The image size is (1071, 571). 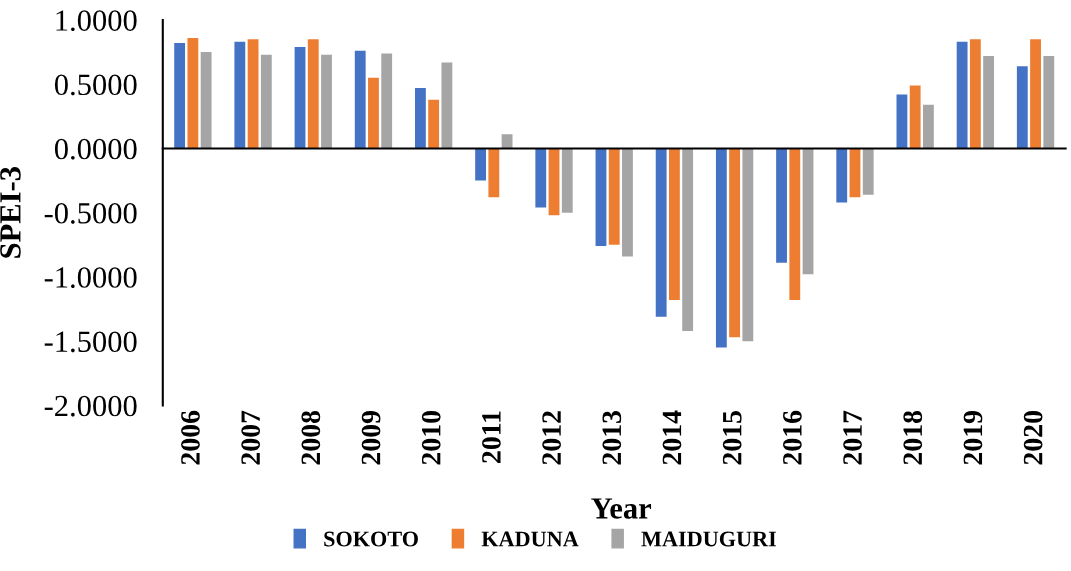 I want to click on x-tick-label: 2013, so click(x=612, y=437).